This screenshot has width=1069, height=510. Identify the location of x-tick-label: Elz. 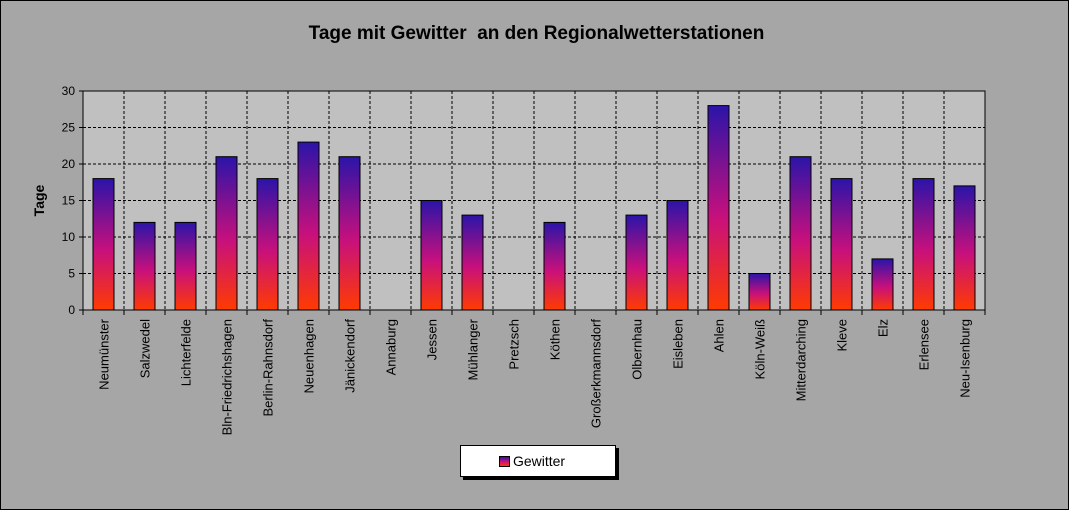
(883, 328).